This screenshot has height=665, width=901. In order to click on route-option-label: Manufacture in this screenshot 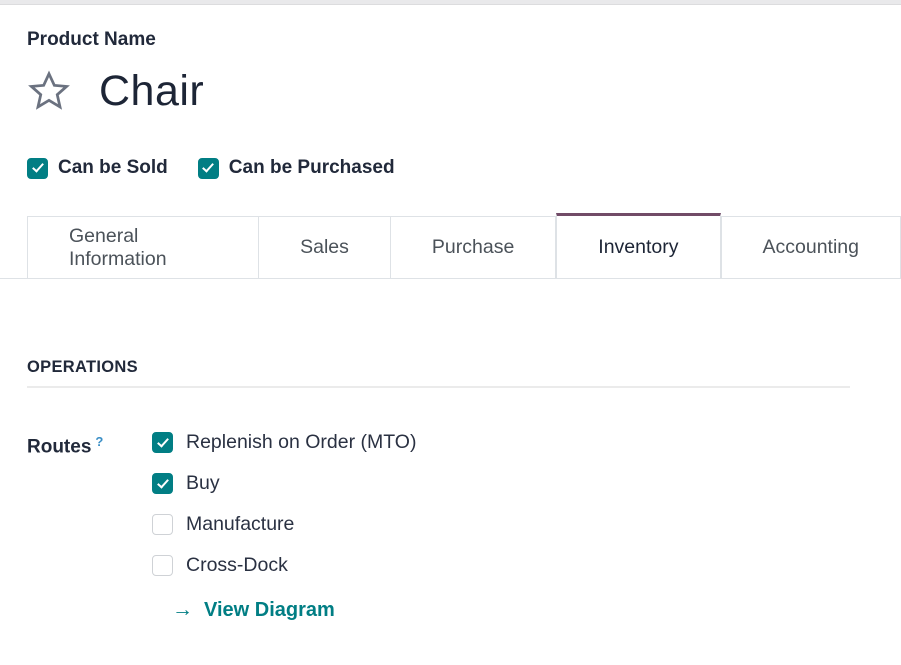, I will do `click(240, 524)`.